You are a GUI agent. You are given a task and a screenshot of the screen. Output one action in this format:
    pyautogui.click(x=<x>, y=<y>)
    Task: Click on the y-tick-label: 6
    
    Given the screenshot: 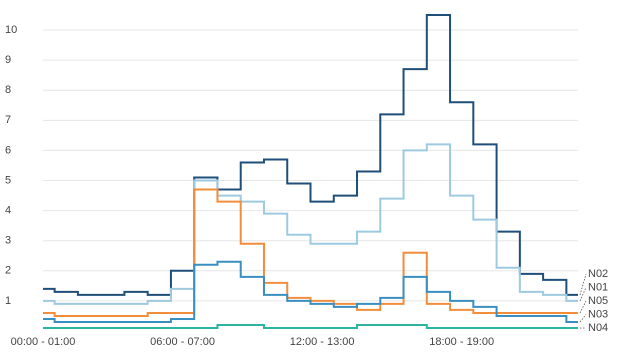 What is the action you would take?
    pyautogui.click(x=8, y=150)
    